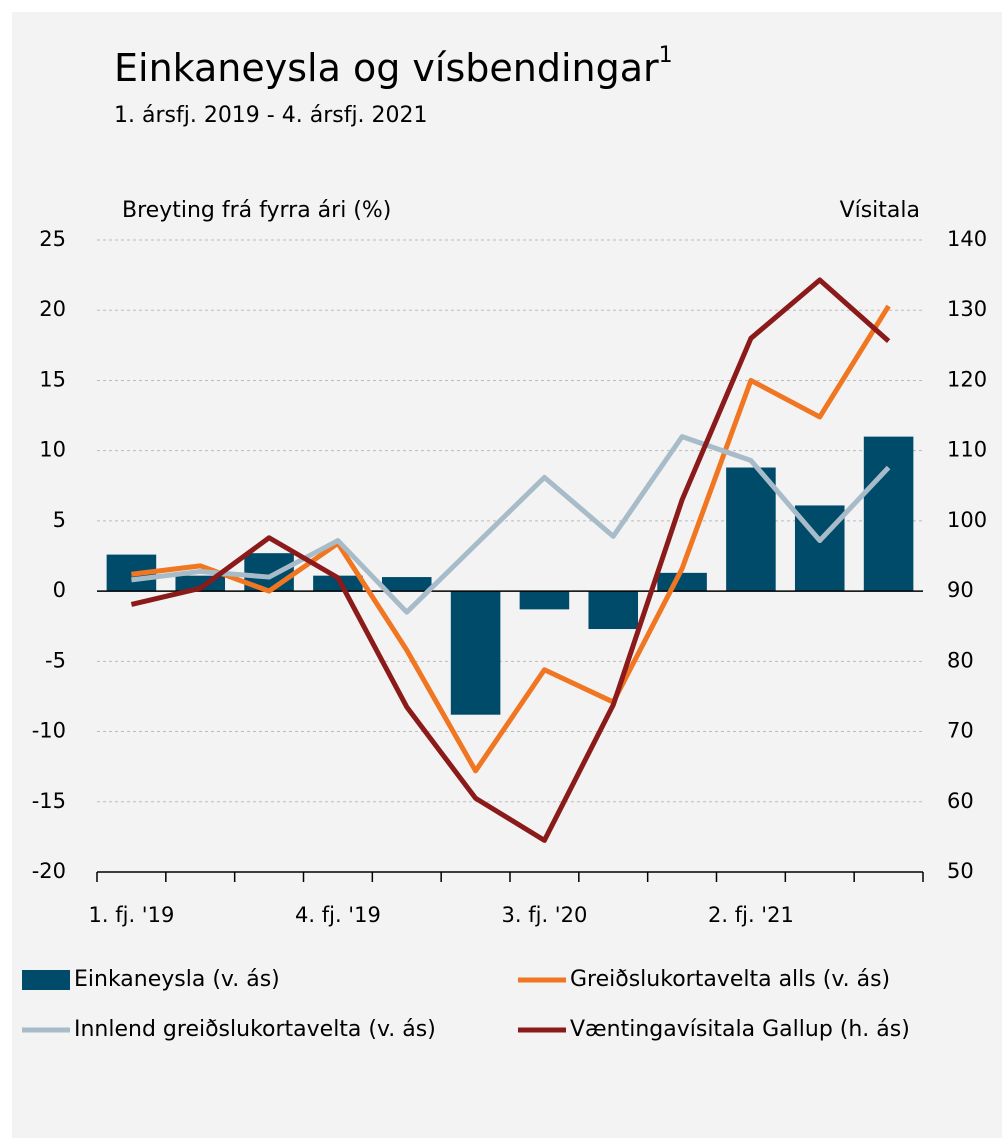  What do you see at coordinates (177, 979) in the screenshot?
I see `legend-label: Einkaneysla (v. ás)` at bounding box center [177, 979].